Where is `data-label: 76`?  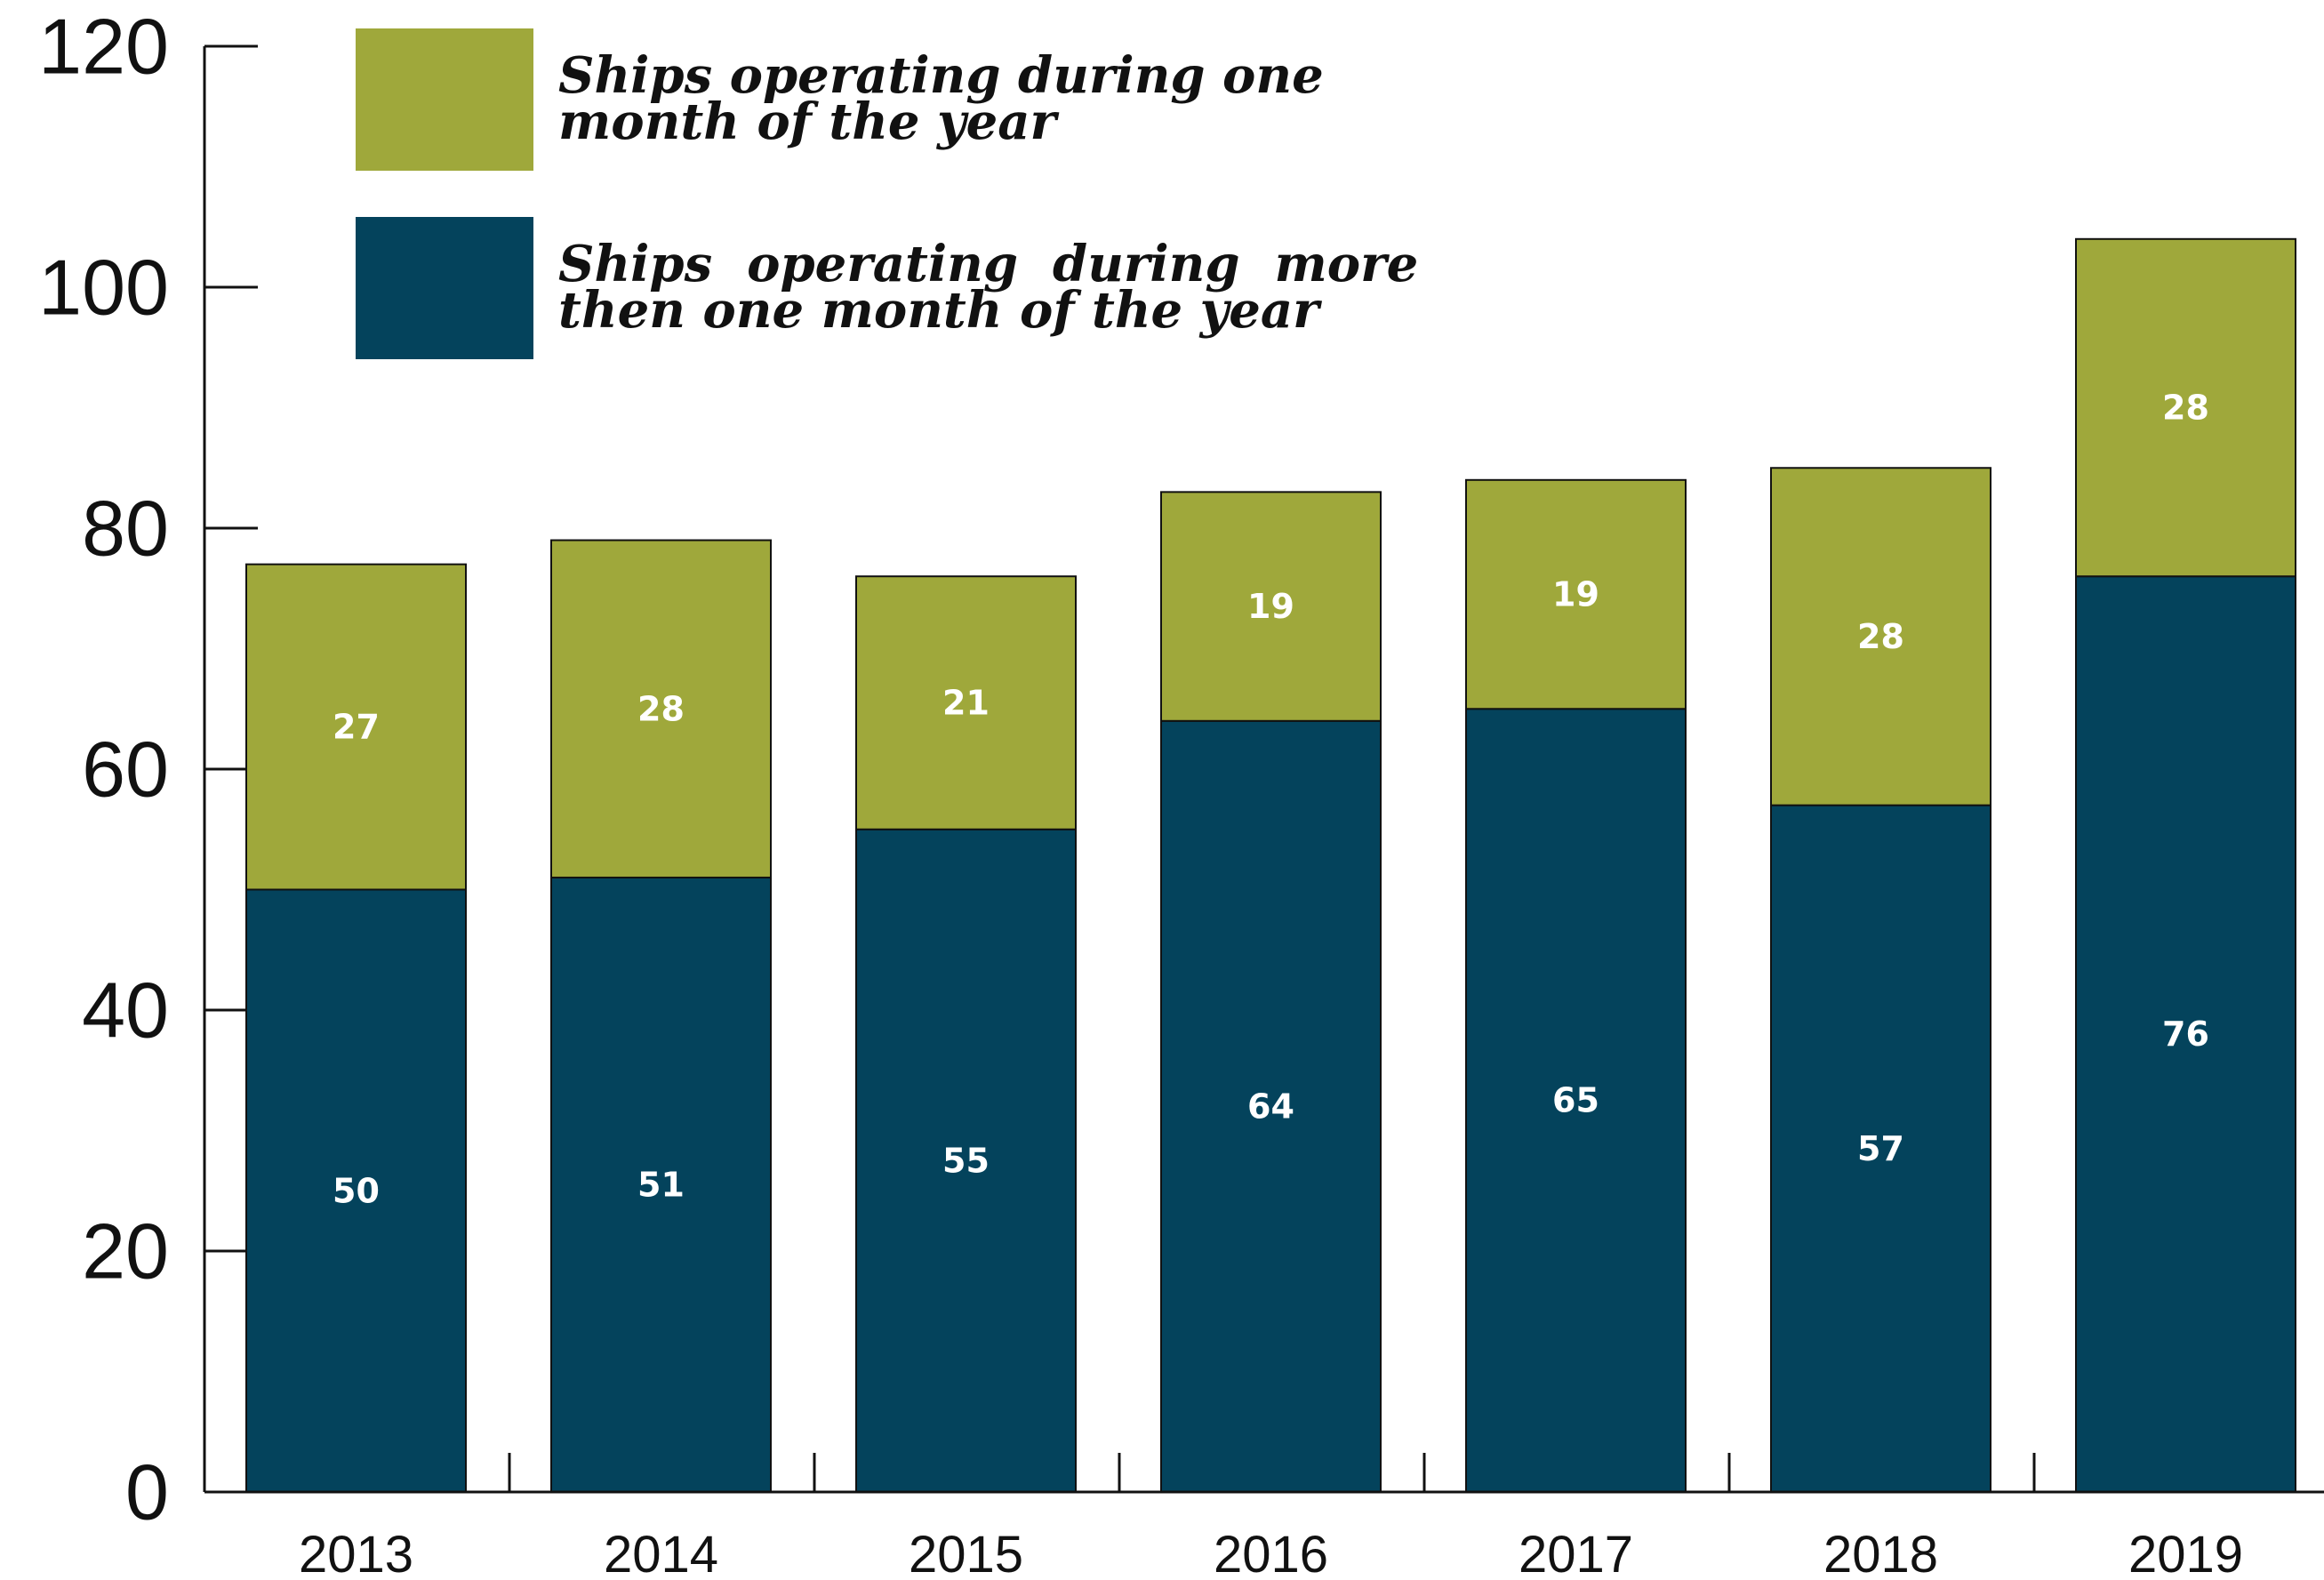
data-label: 76 is located at coordinates (2185, 1034).